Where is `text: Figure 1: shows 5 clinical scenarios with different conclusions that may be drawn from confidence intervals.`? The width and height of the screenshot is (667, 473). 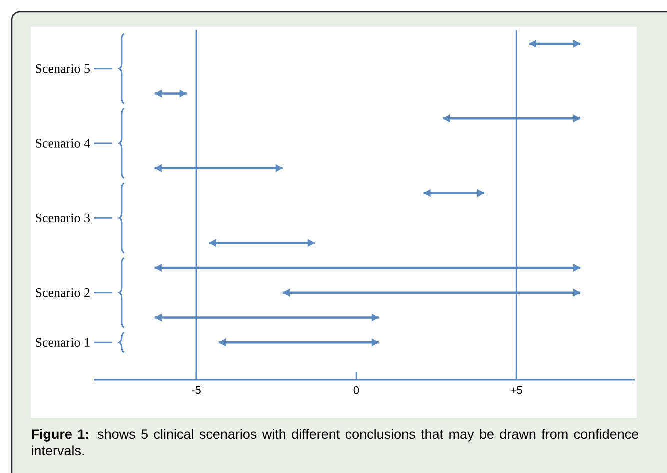 text: Figure 1: shows 5 clinical scenarios with different conclusions that may be drawn from confidence intervals. is located at coordinates (335, 442).